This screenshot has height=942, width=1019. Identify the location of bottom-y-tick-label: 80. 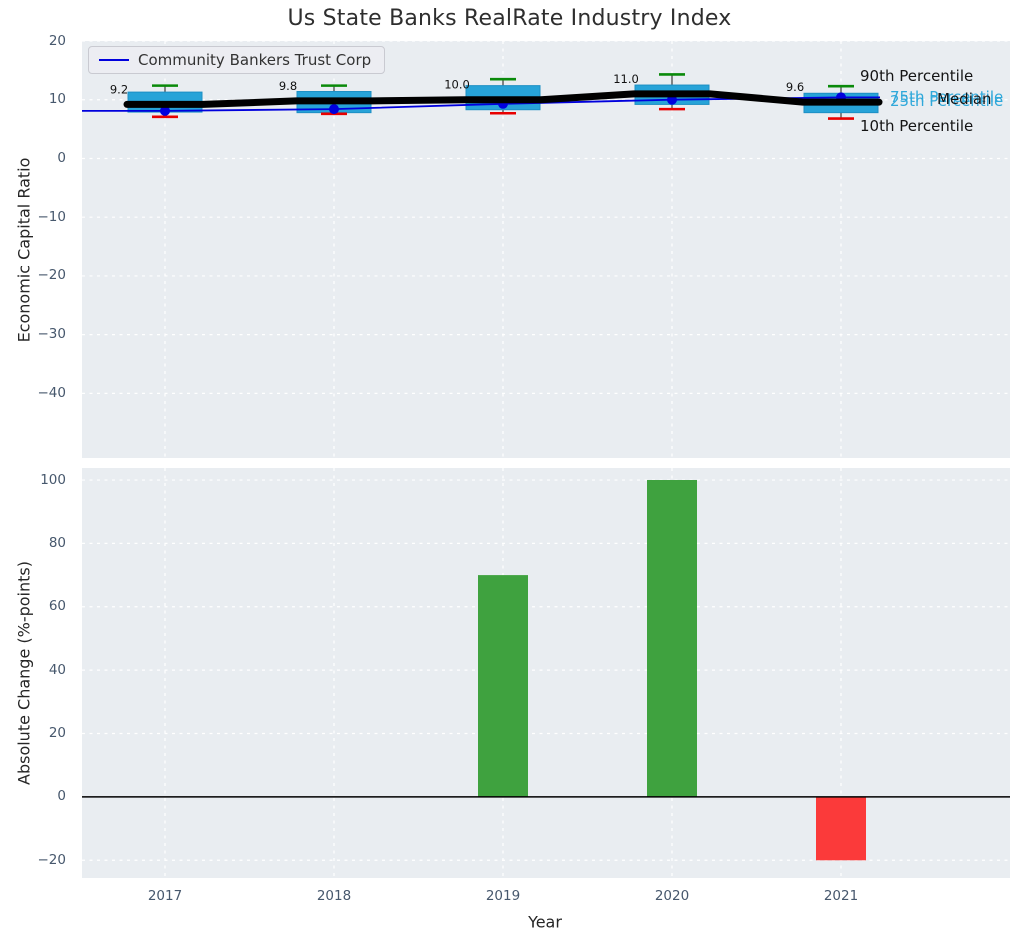
(57, 542).